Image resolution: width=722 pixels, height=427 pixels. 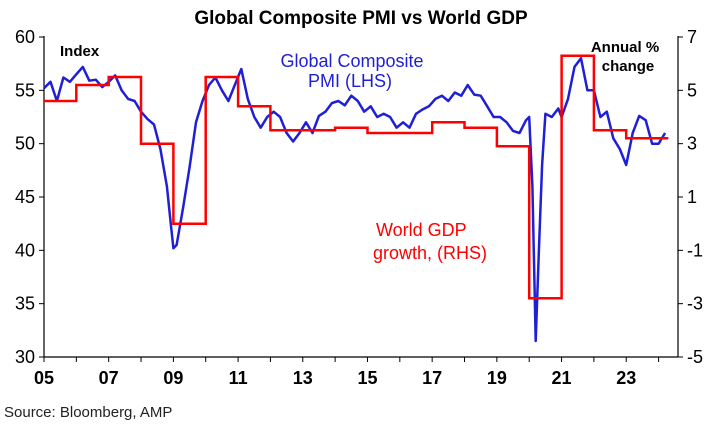 I want to click on left-tick-label: 40, so click(x=25, y=250).